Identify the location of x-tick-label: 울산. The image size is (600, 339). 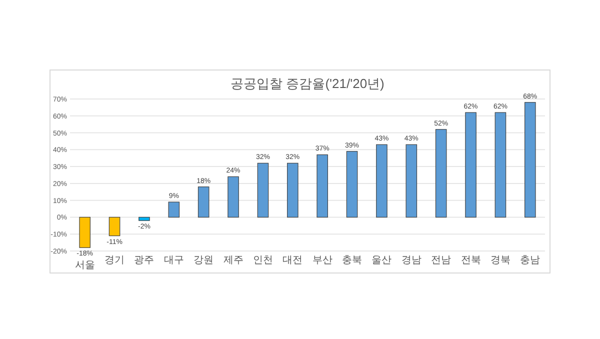
(382, 260).